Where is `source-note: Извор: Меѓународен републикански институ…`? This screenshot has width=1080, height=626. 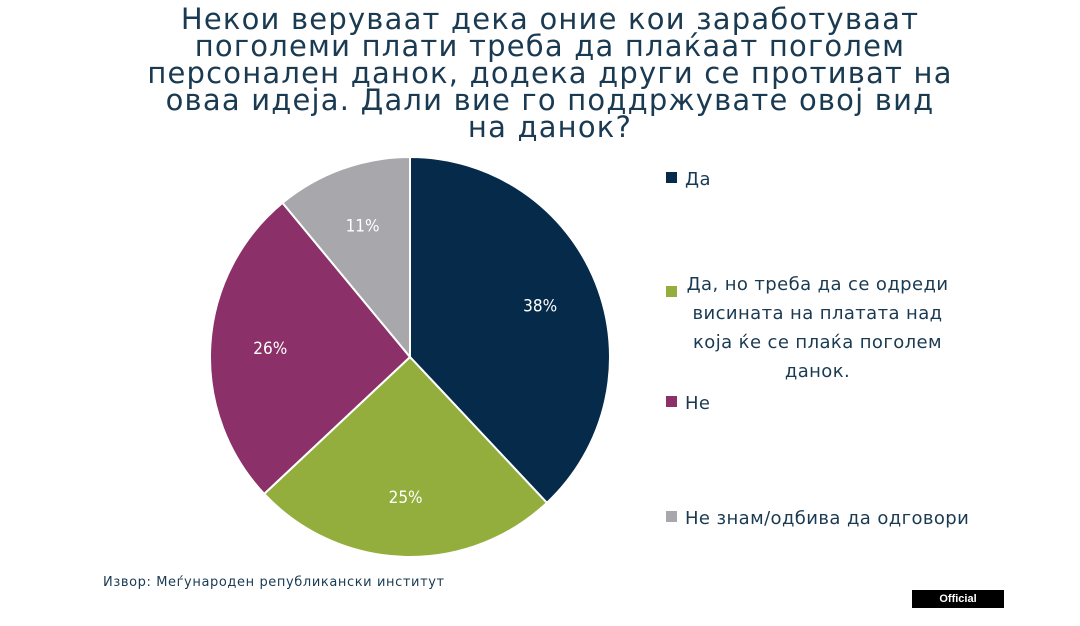 source-note: Извор: Меѓународен републикански институ… is located at coordinates (274, 582).